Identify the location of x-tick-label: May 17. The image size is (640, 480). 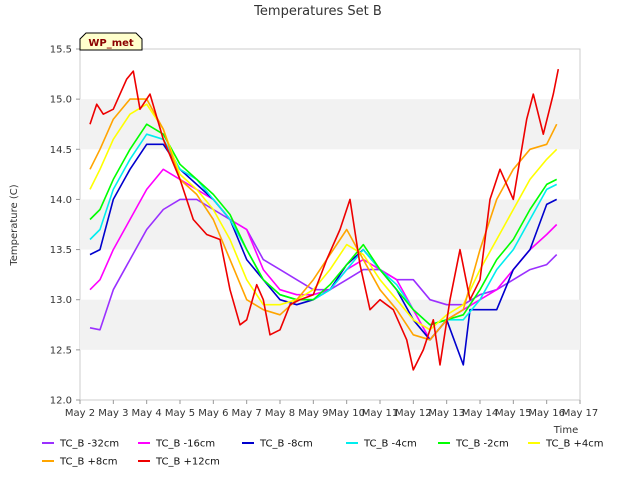
(580, 413).